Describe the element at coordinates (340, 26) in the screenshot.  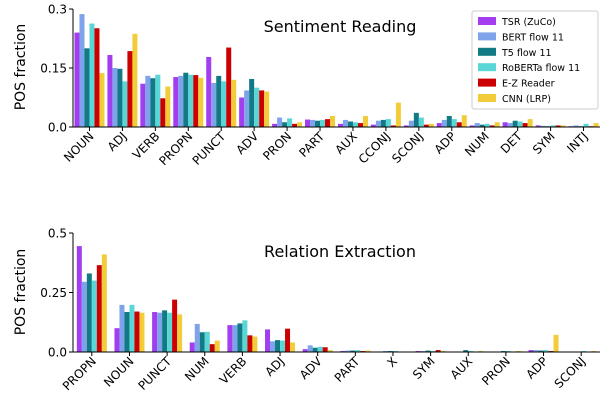
I see `chart-title: Sentiment Reading` at that location.